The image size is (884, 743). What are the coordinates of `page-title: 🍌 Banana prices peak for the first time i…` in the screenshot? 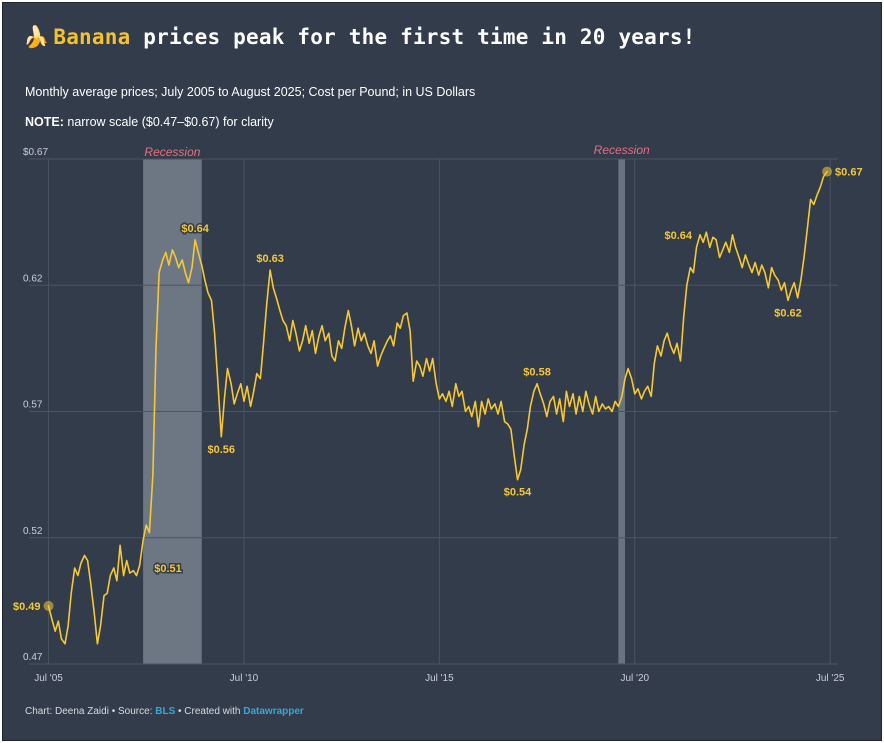 It's located at (359, 37).